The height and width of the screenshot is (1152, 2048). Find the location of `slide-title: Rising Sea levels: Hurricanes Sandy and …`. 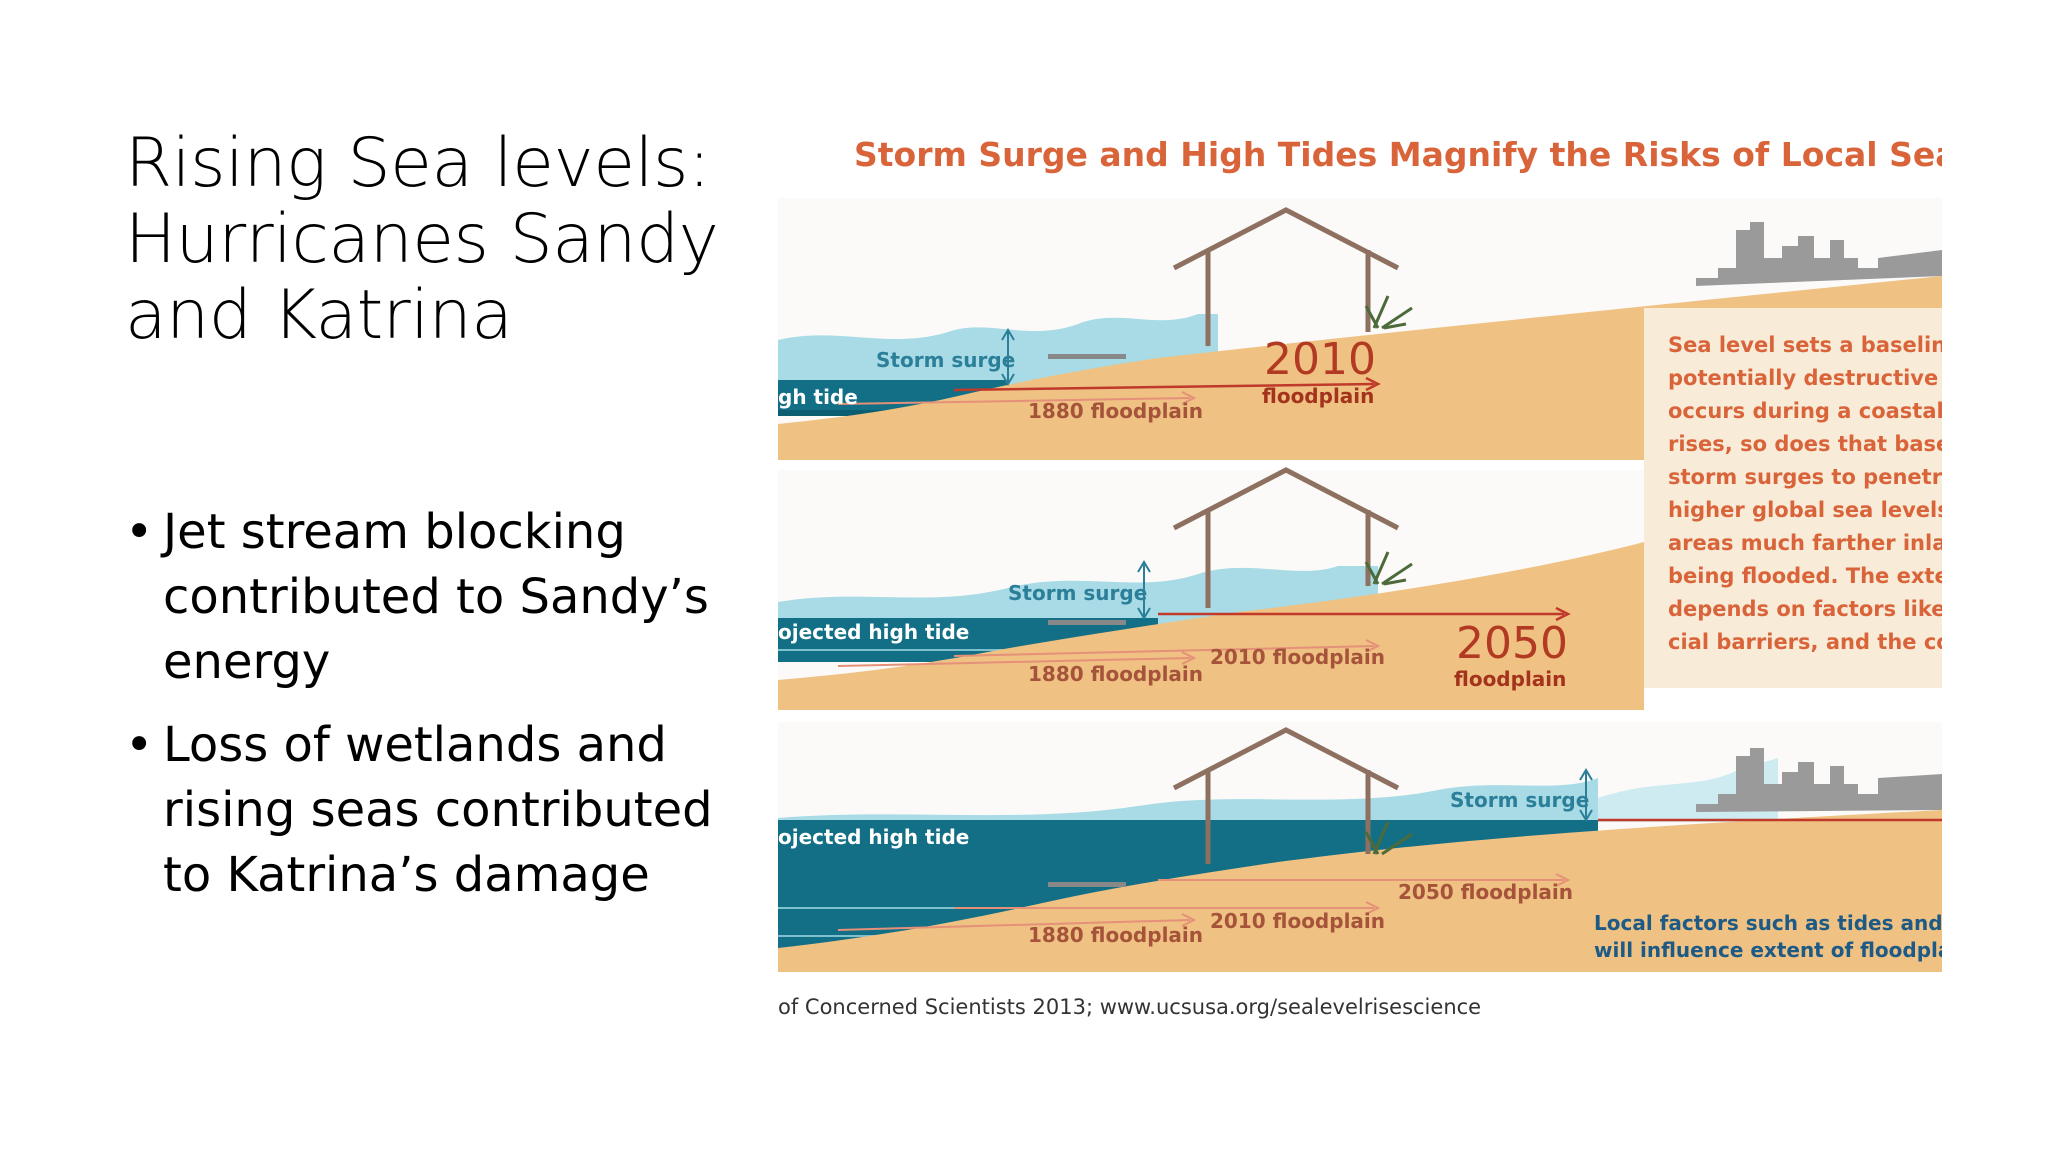

slide-title: Rising Sea levels: Hurricanes Sandy and … is located at coordinates (422, 239).